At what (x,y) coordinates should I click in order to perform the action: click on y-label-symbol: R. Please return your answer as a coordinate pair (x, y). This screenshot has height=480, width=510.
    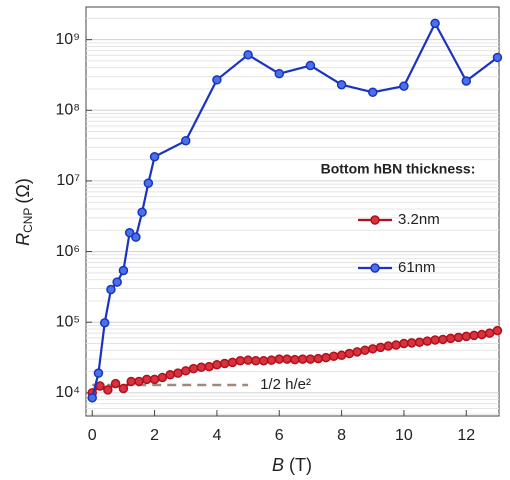
    Looking at the image, I should click on (23, 239).